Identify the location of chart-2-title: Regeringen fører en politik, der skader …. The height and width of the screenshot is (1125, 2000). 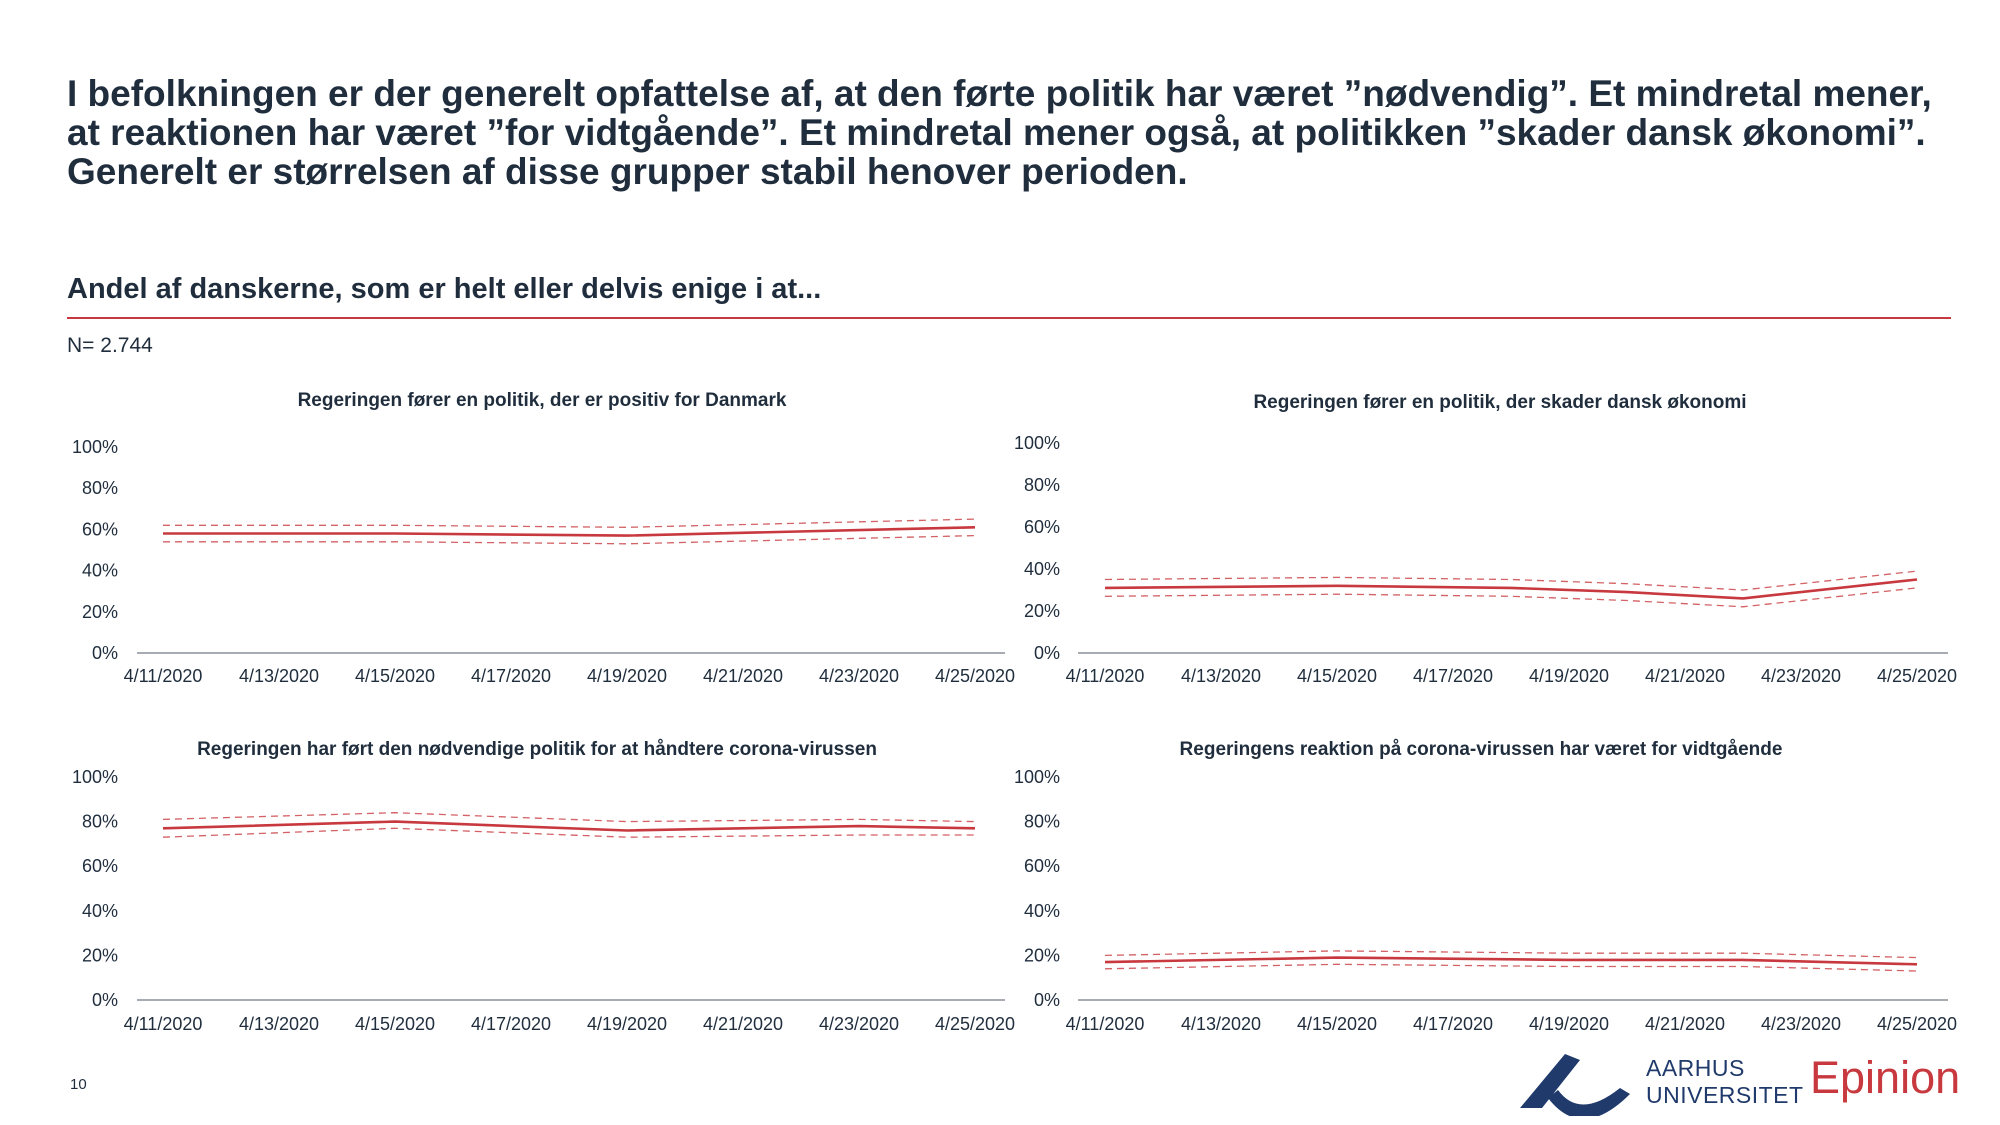
(1499, 402).